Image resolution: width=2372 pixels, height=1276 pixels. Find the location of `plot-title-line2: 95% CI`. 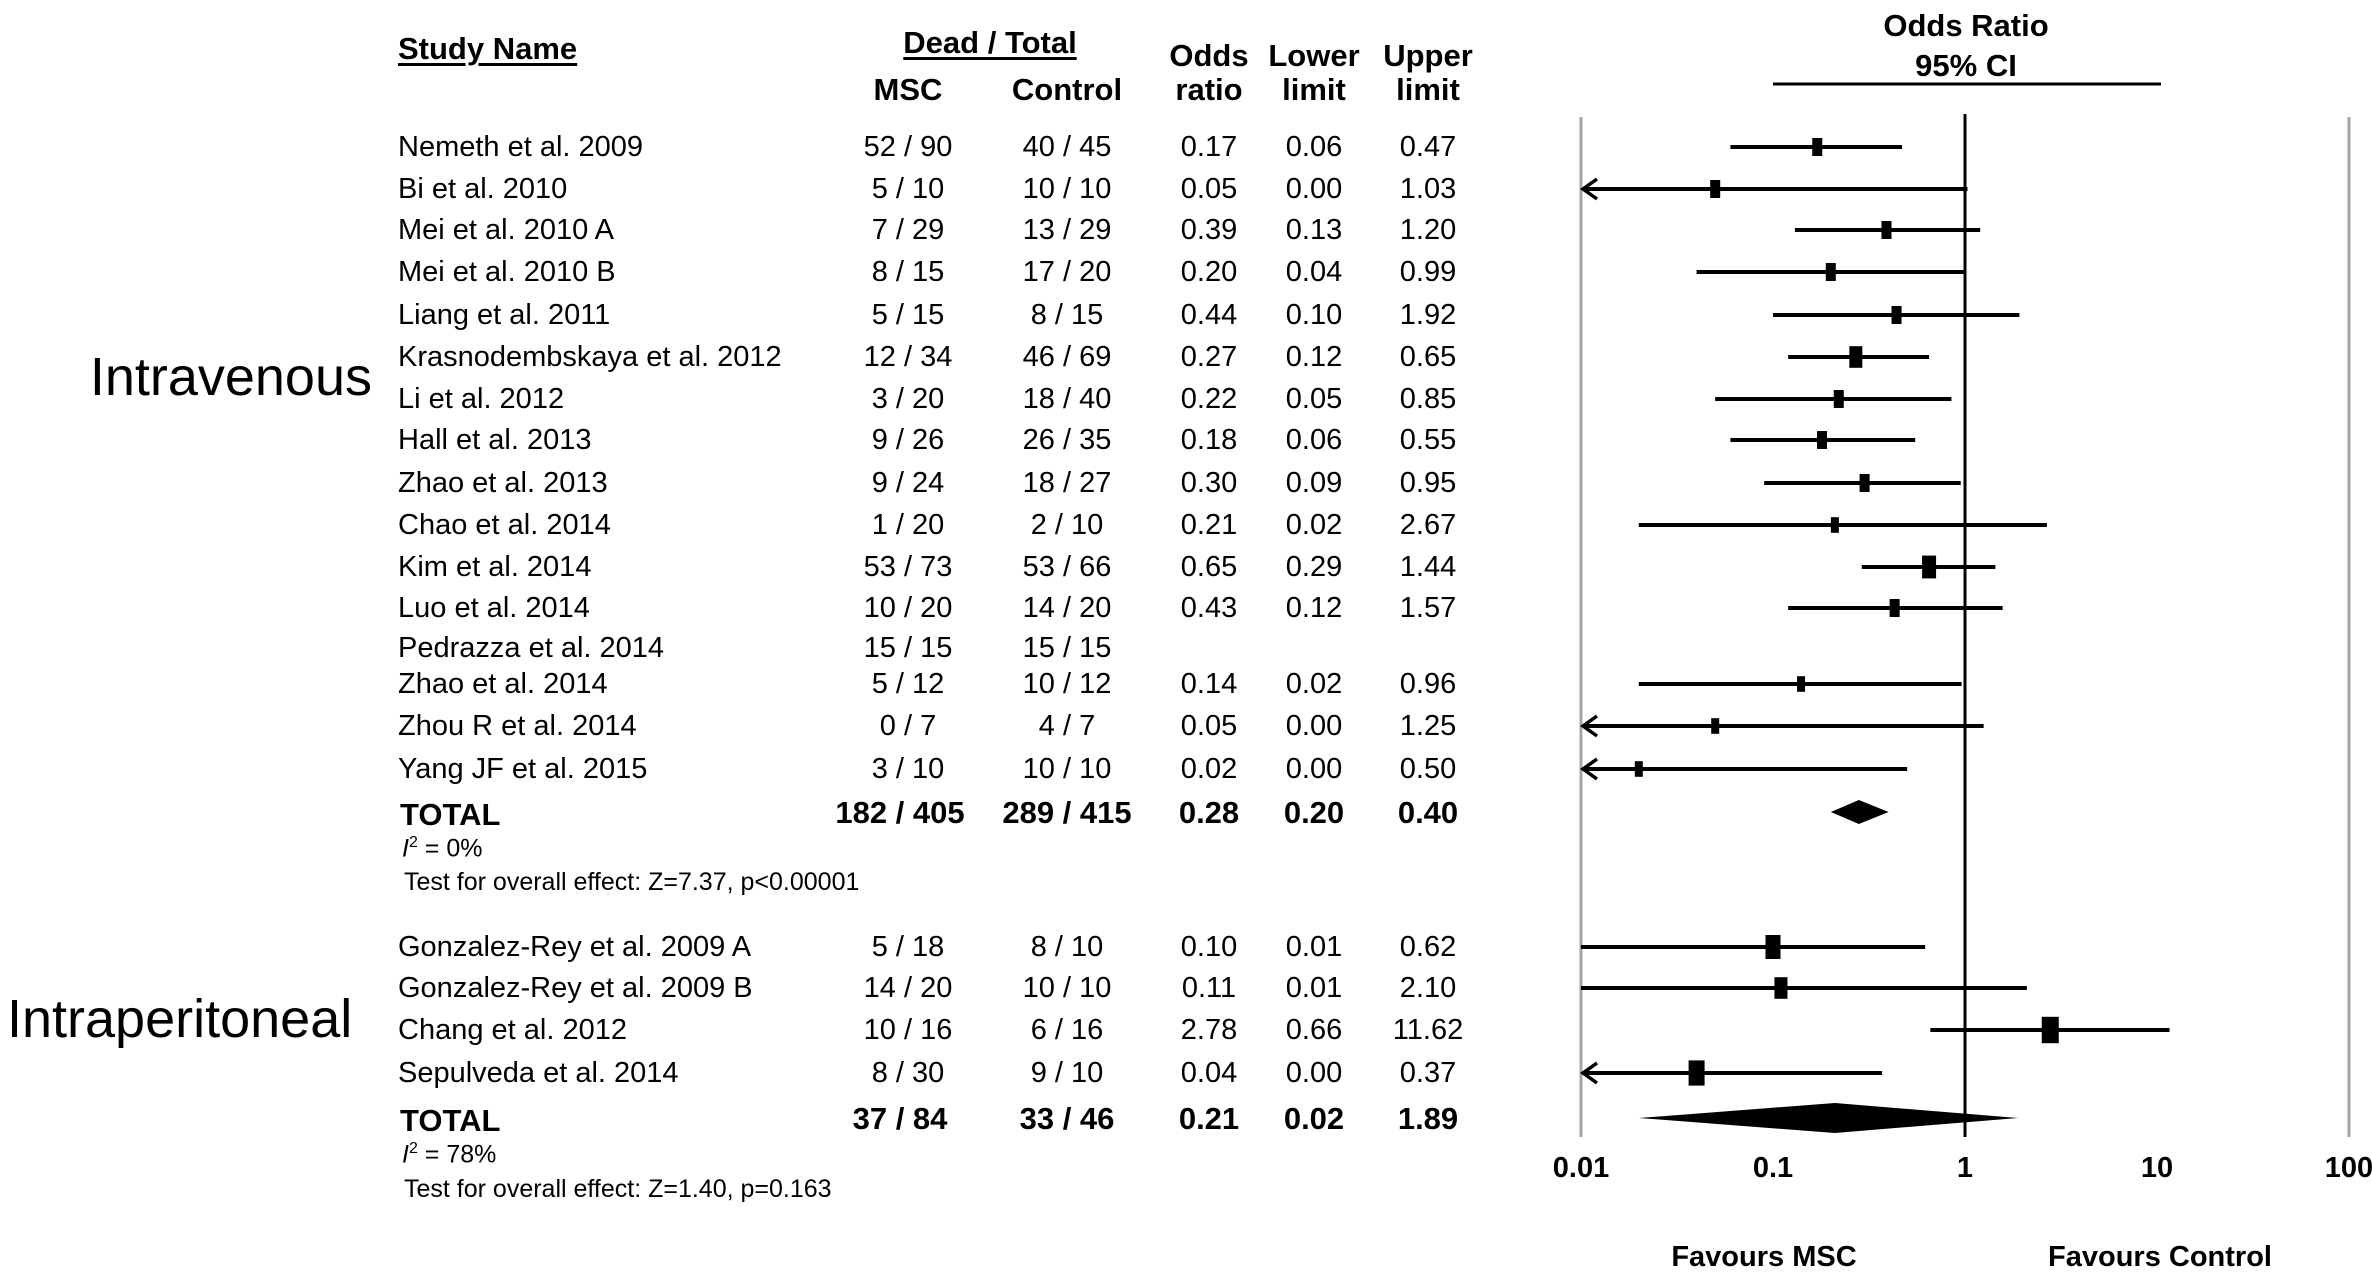

plot-title-line2: 95% CI is located at coordinates (1966, 65).